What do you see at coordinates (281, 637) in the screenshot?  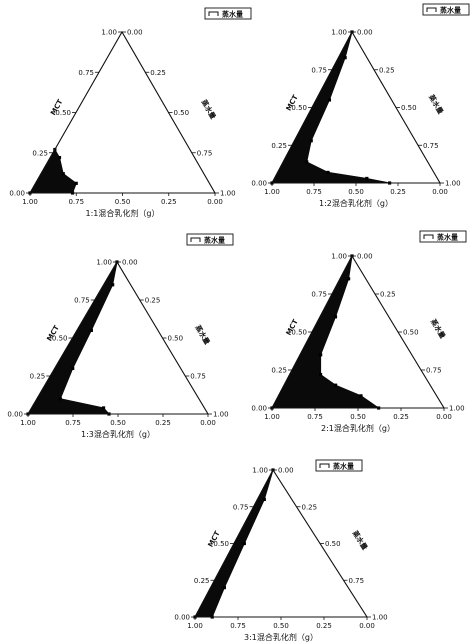 I see `x-axis-title: 3:1混合乳化剂（g）` at bounding box center [281, 637].